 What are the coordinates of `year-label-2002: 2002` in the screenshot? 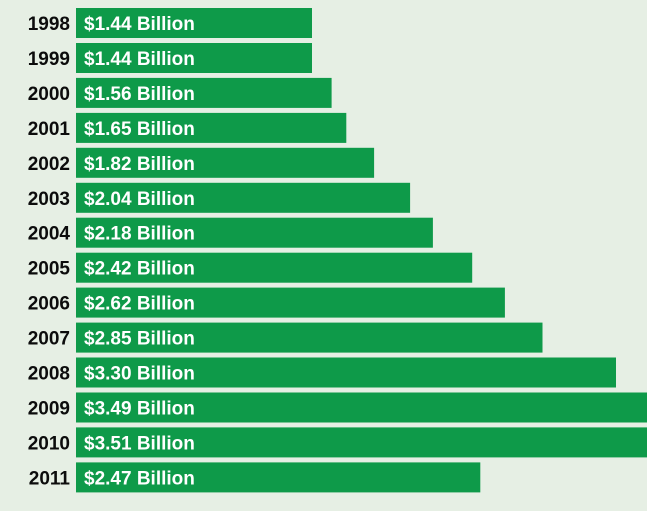 It's located at (49, 164).